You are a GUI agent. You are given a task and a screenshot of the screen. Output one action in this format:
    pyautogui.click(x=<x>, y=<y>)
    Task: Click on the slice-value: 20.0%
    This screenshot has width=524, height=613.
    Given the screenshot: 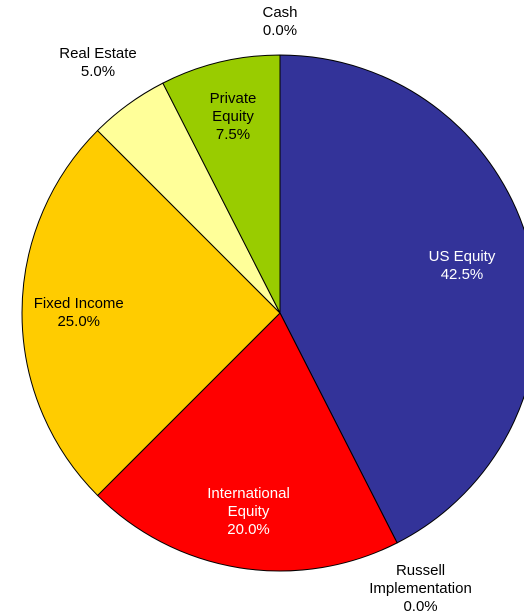 What is the action you would take?
    pyautogui.click(x=248, y=529)
    